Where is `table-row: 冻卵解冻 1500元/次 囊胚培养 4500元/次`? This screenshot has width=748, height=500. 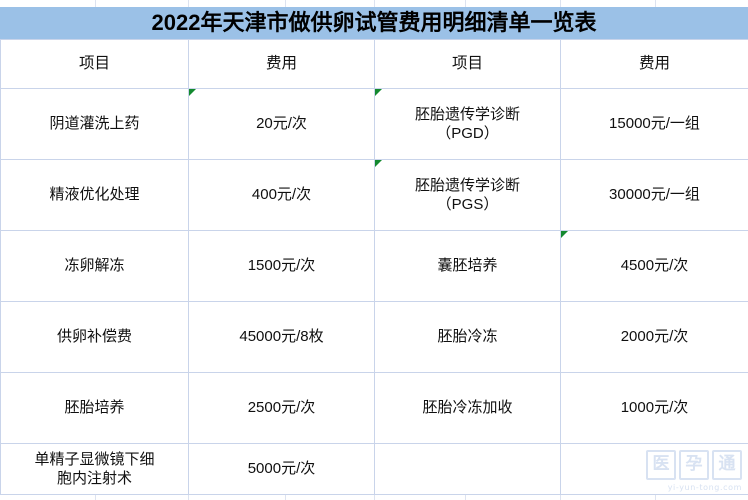
table-row: 冻卵解冻 1500元/次 囊胚培养 4500元/次 is located at coordinates (374, 266).